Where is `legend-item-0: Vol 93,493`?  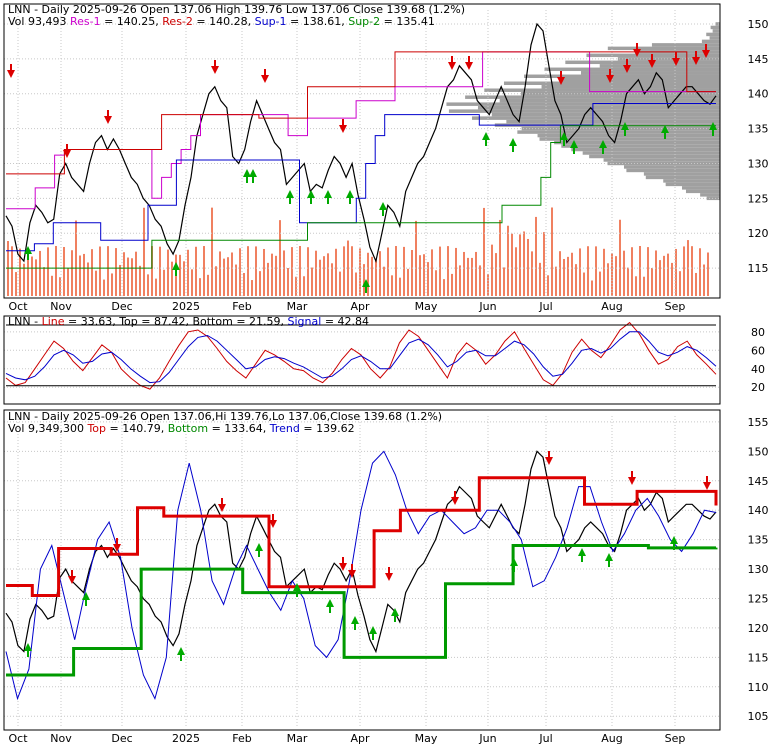 legend-item-0: Vol 93,493 is located at coordinates (39, 21).